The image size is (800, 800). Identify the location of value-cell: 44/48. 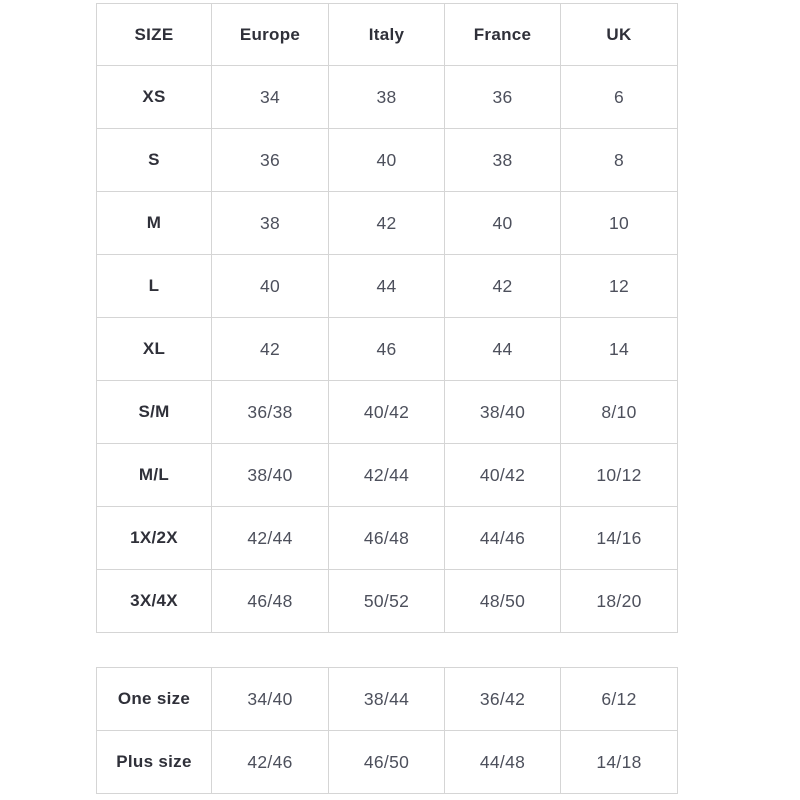
(502, 762).